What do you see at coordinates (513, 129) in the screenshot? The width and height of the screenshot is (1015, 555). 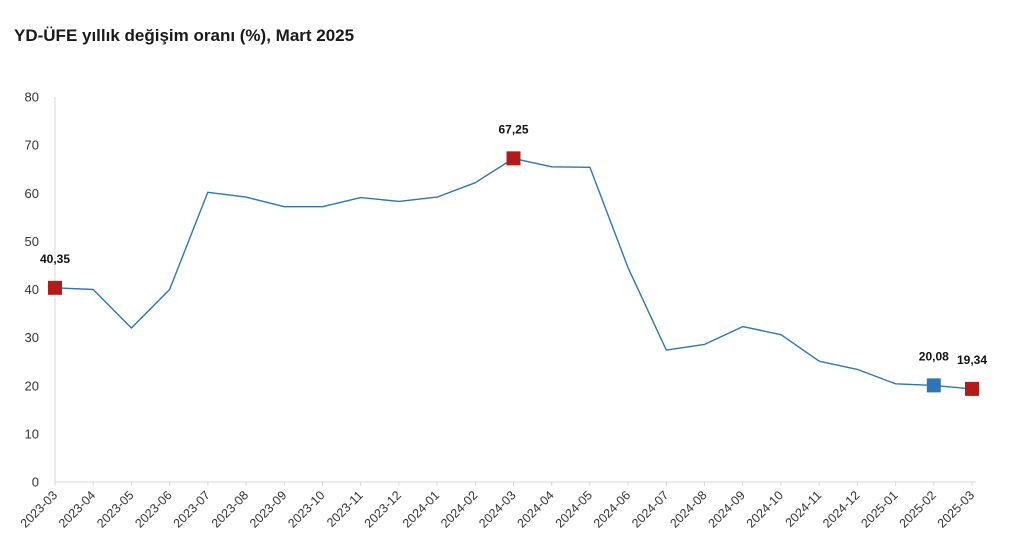 I see `data-label: 67,25` at bounding box center [513, 129].